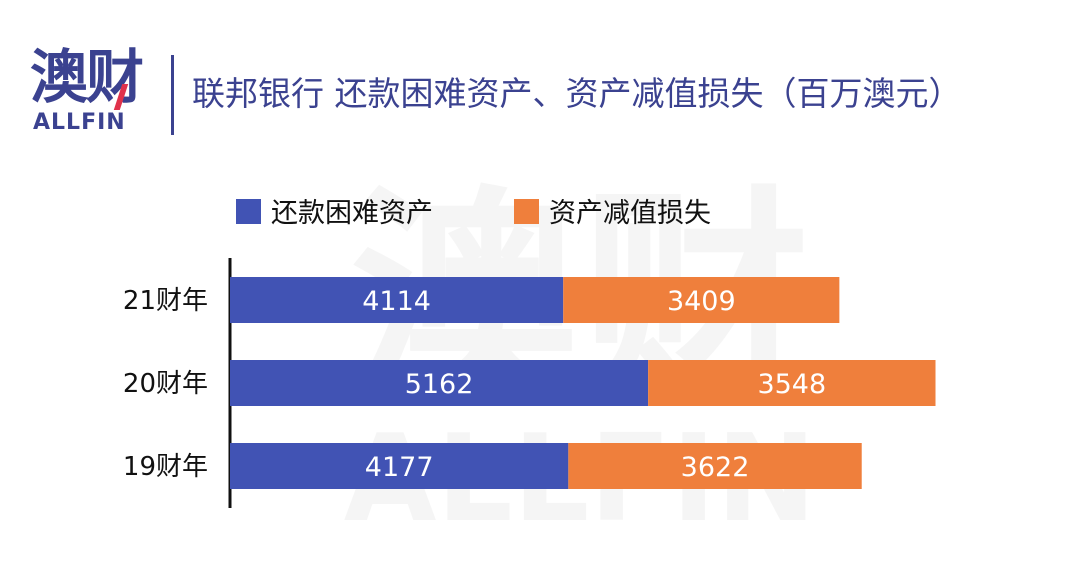 The image size is (1080, 584). I want to click on category-label-2: 20财年, so click(165, 384).